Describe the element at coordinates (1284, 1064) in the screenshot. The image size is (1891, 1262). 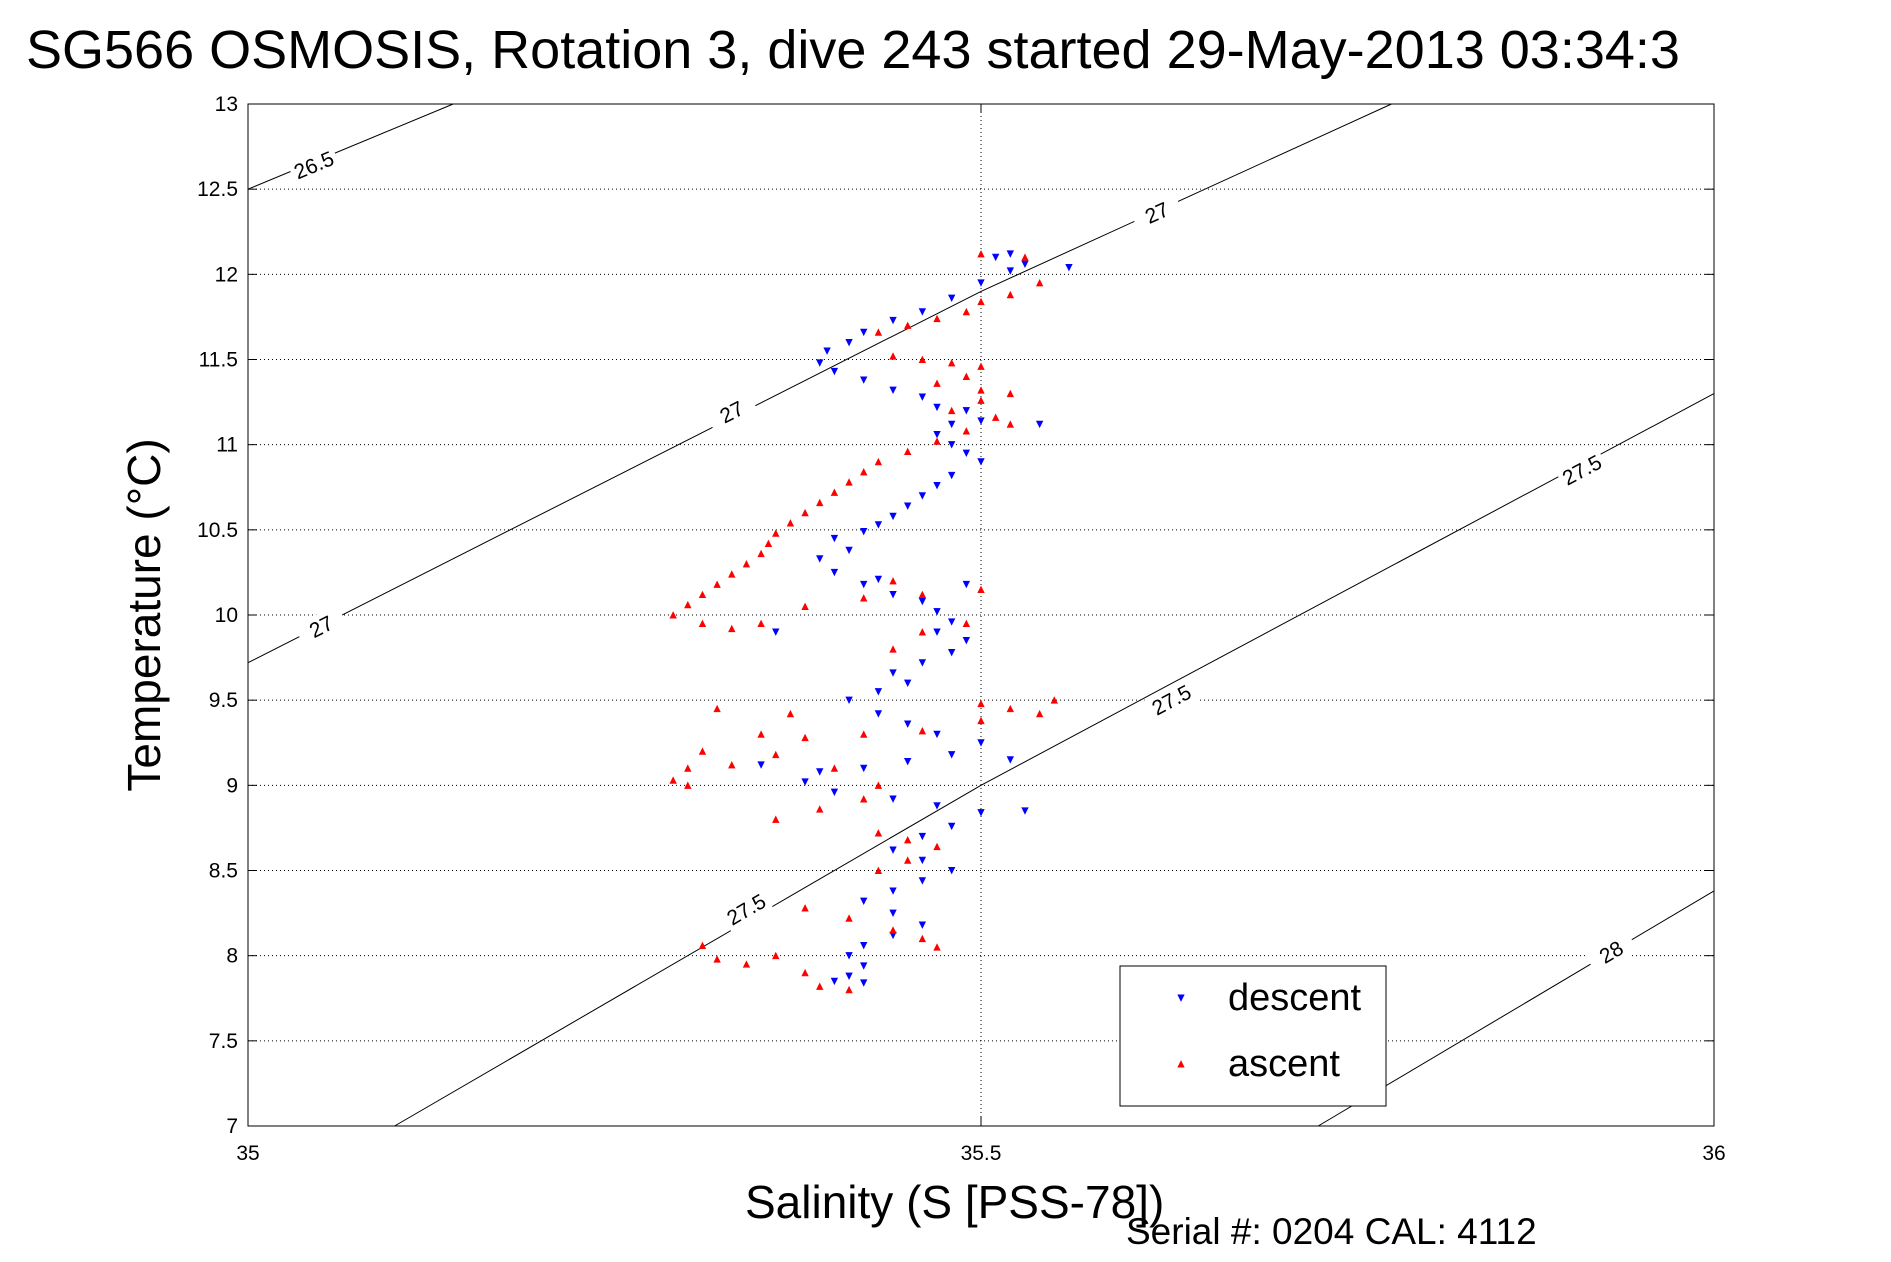
I see `legend-label-ascent: ascent` at that location.